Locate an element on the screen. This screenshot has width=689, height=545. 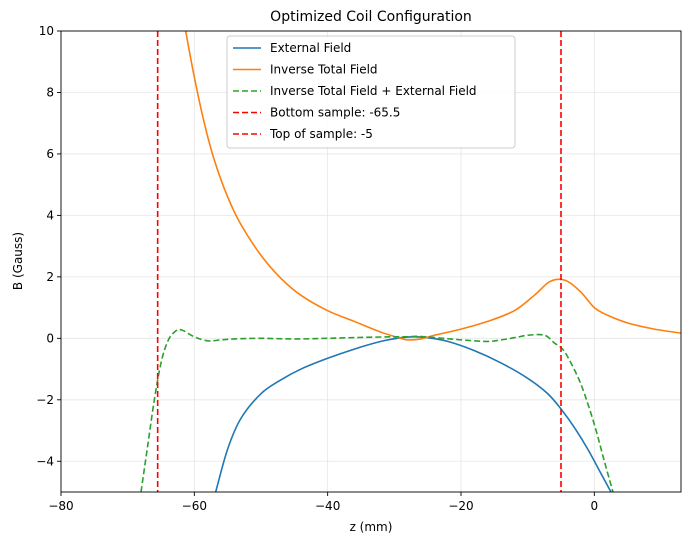
y-tick-label: 10 is located at coordinates (46, 31).